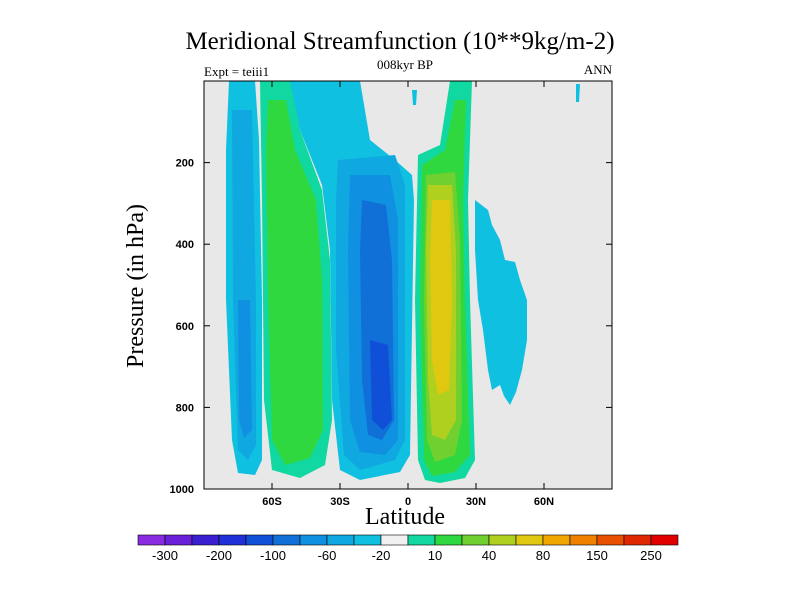 This screenshot has width=800, height=600. What do you see at coordinates (185, 327) in the screenshot?
I see `y-tick-label: 600` at bounding box center [185, 327].